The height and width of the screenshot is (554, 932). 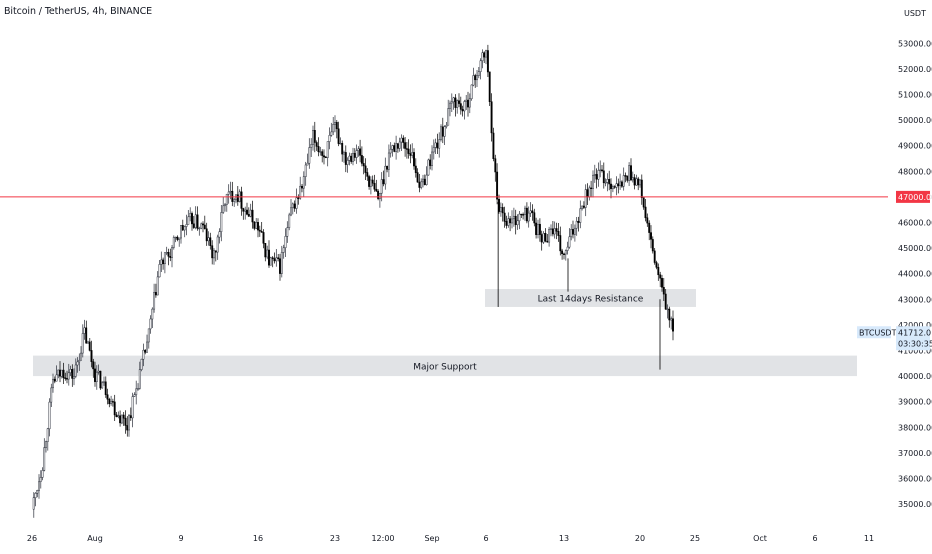 What do you see at coordinates (760, 538) in the screenshot?
I see `x-tick-label-11: Oct` at bounding box center [760, 538].